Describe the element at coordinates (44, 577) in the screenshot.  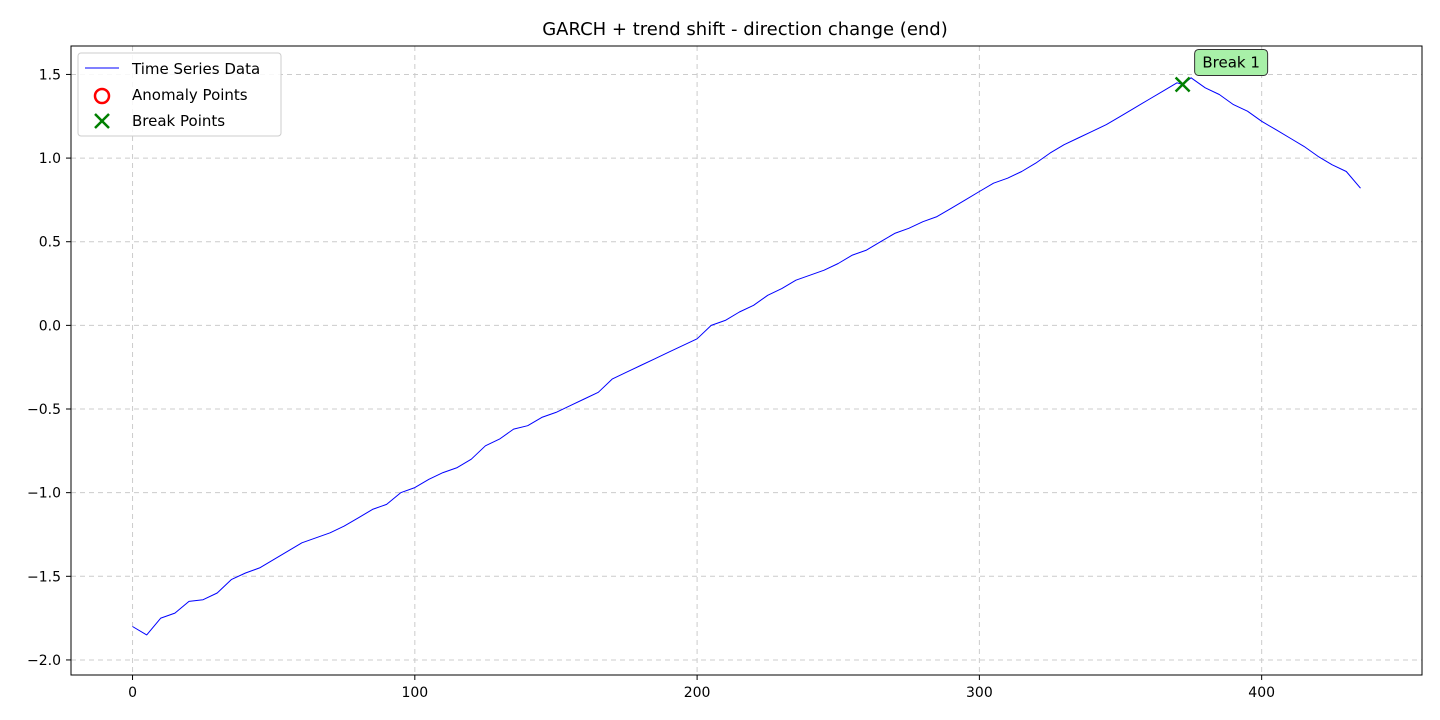
I see `y-tick-label: −1.5` at that location.